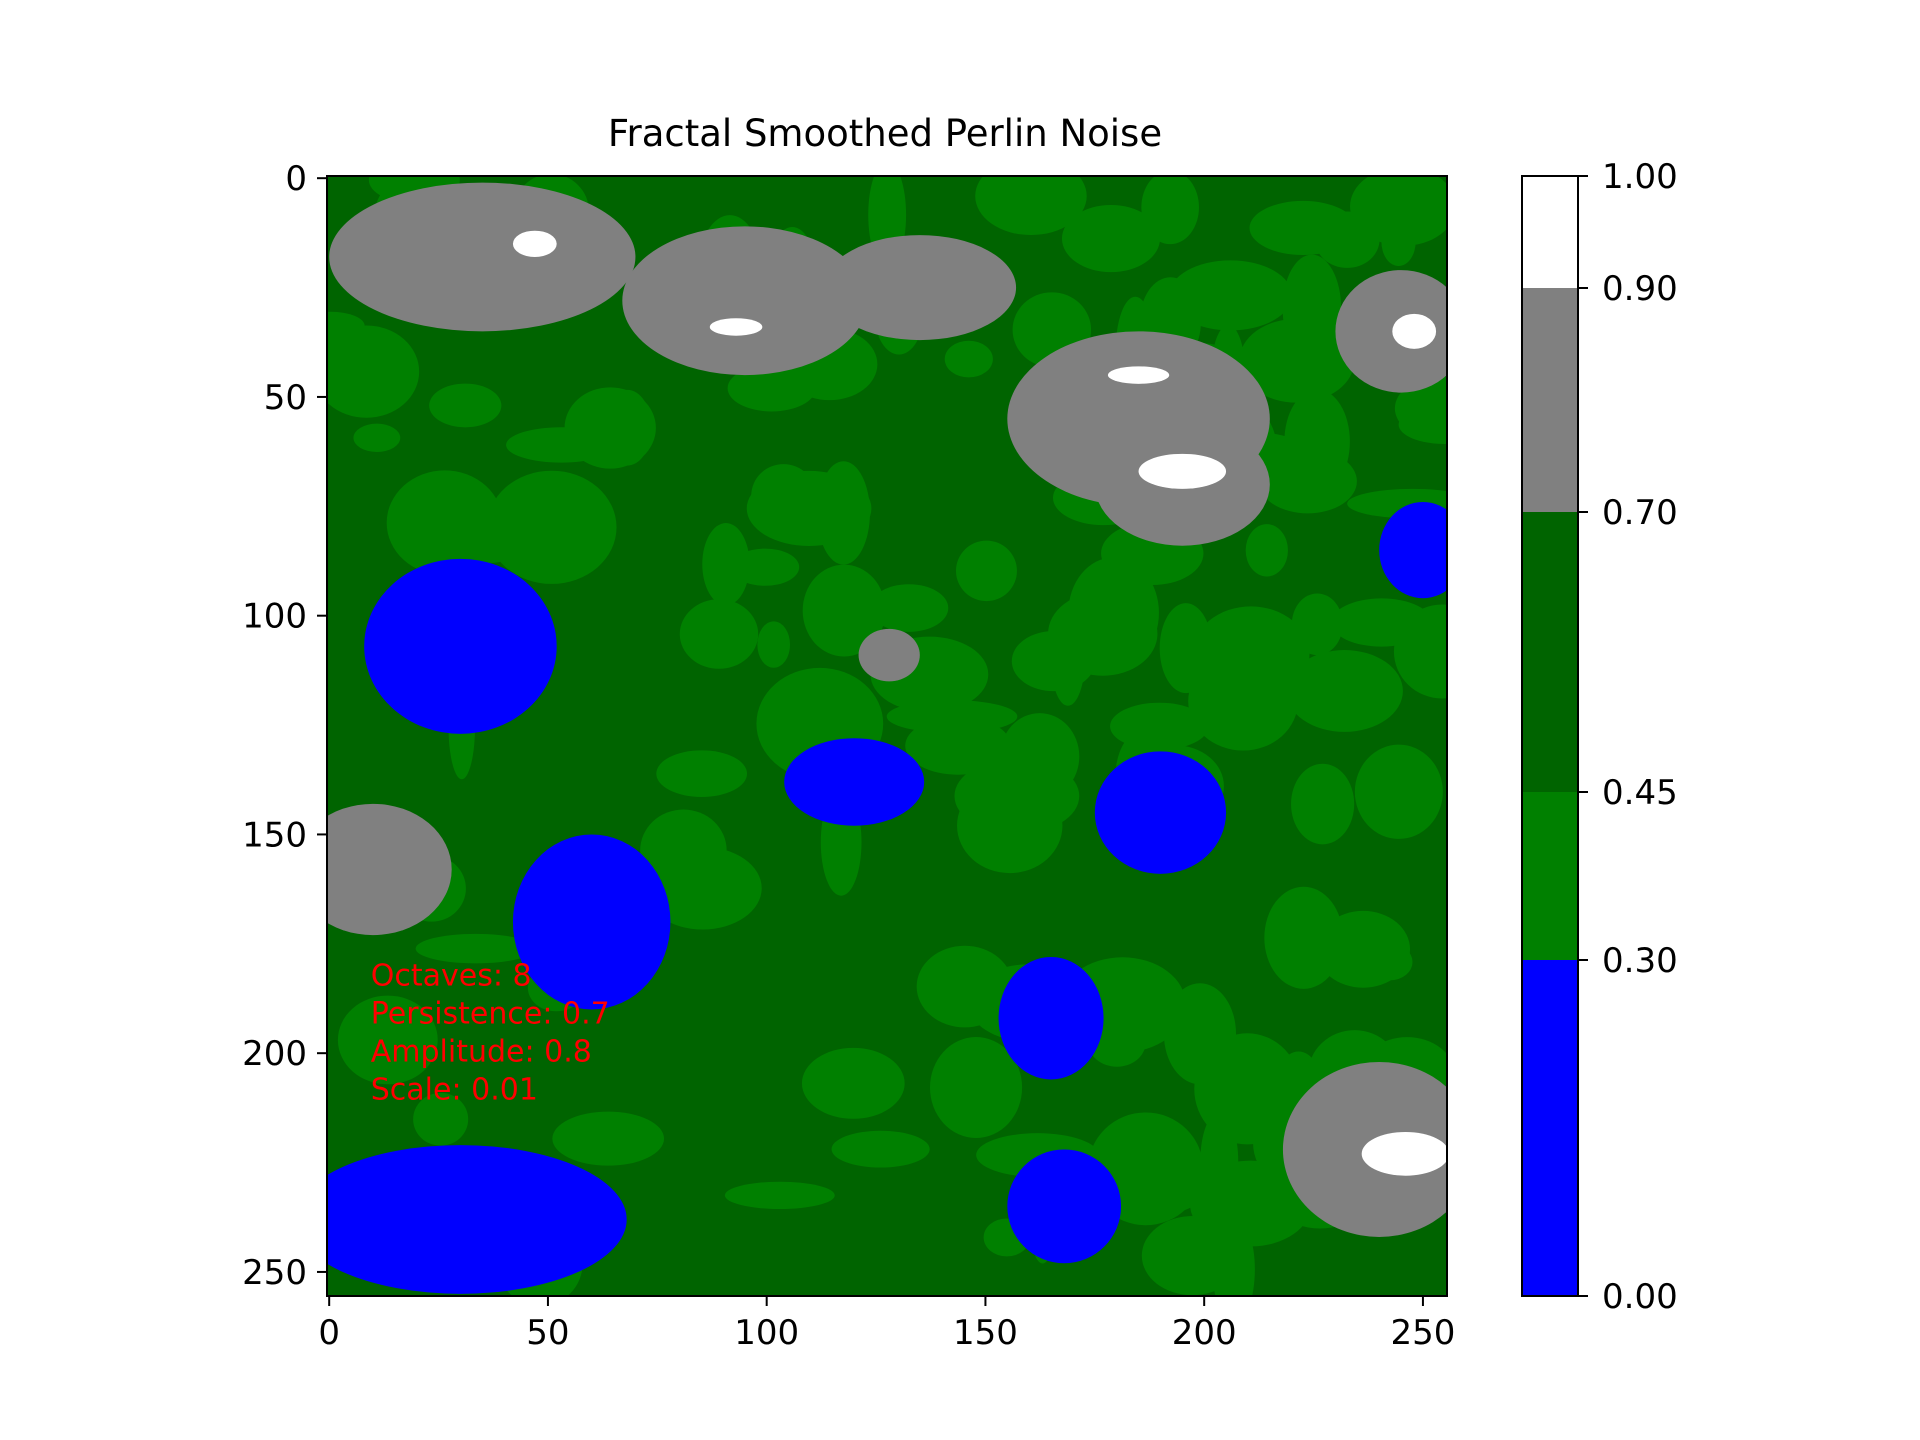 The width and height of the screenshot is (1920, 1440). Describe the element at coordinates (1599, 737) in the screenshot. I see `colorbar: 0.00 0.30 0.45 0.70 0.90 1.00` at that location.